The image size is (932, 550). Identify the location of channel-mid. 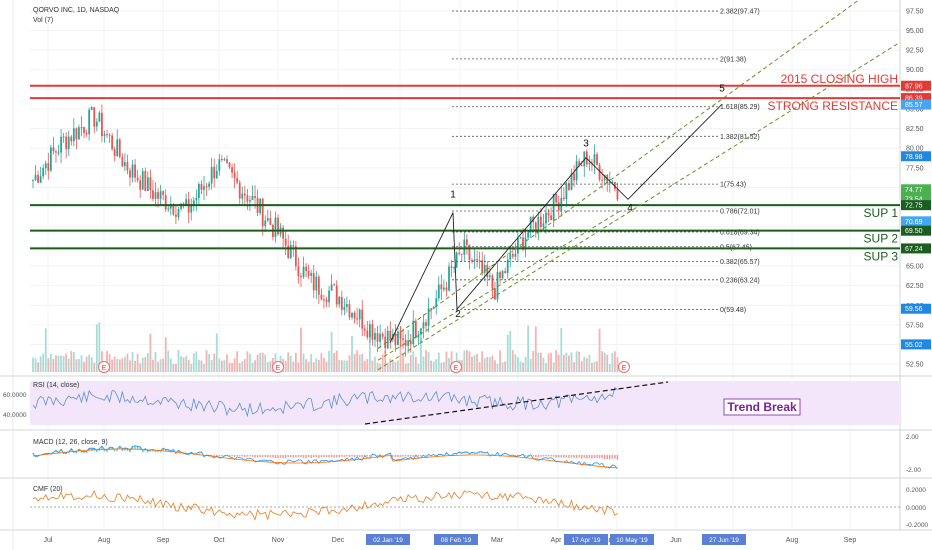
(499, 285).